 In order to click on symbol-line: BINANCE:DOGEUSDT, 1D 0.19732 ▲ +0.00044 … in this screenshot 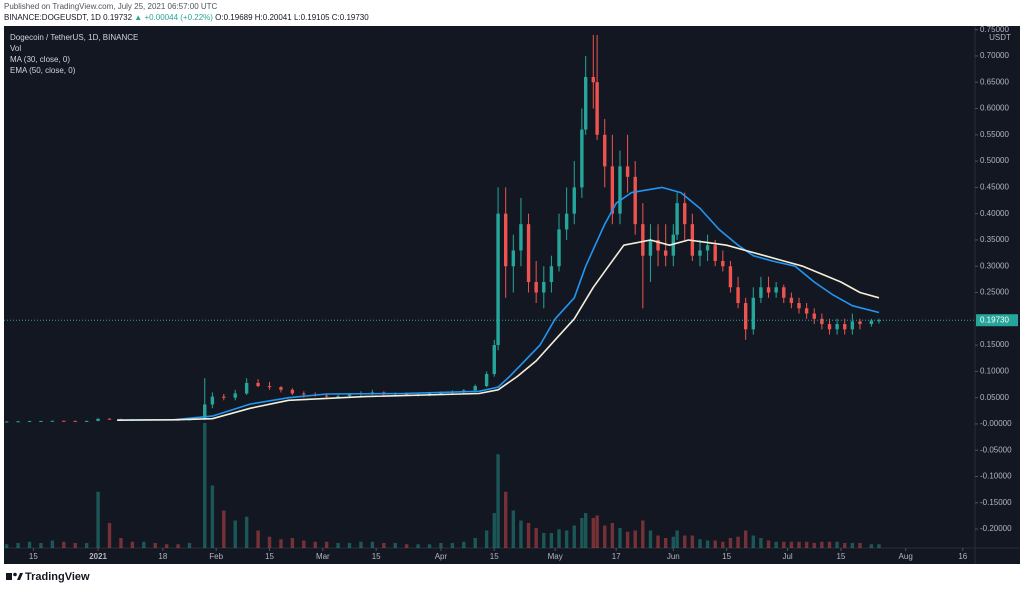, I will do `click(186, 17)`.